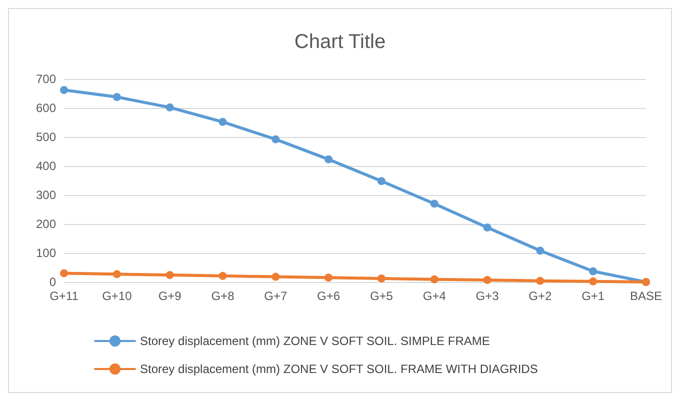 This screenshot has height=403, width=682. Describe the element at coordinates (46, 79) in the screenshot. I see `y-tick-label: 700` at that location.